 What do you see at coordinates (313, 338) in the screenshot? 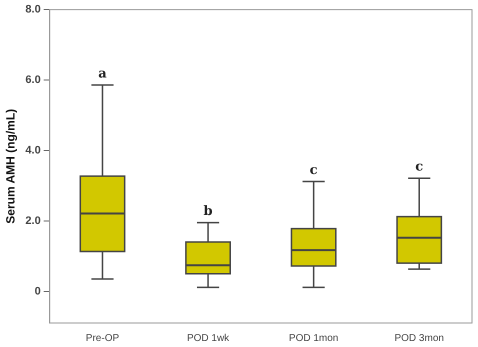
I see `x-tick-label: POD 1mon` at bounding box center [313, 338].